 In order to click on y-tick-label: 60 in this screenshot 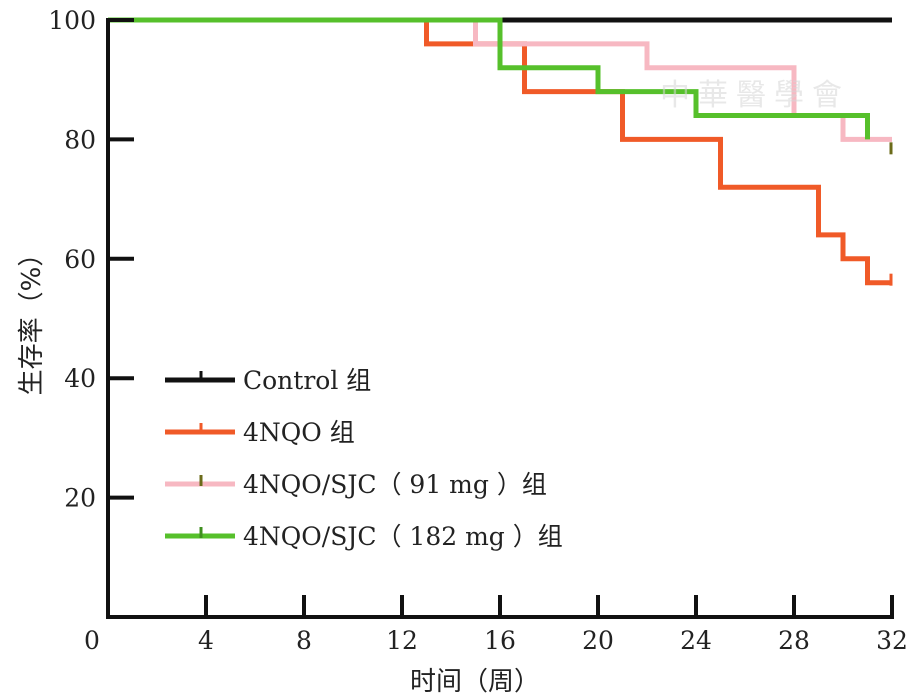, I will do `click(80, 259)`.